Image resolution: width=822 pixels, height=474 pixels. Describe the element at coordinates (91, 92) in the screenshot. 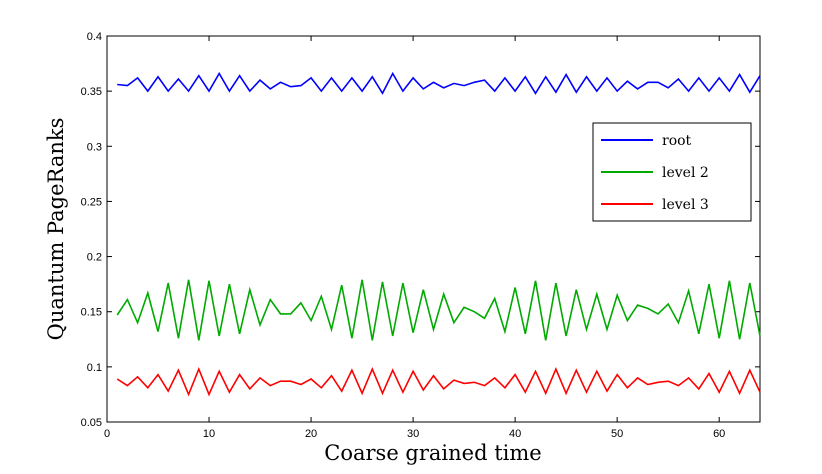

I see `y-tick-label: 0.35` at that location.